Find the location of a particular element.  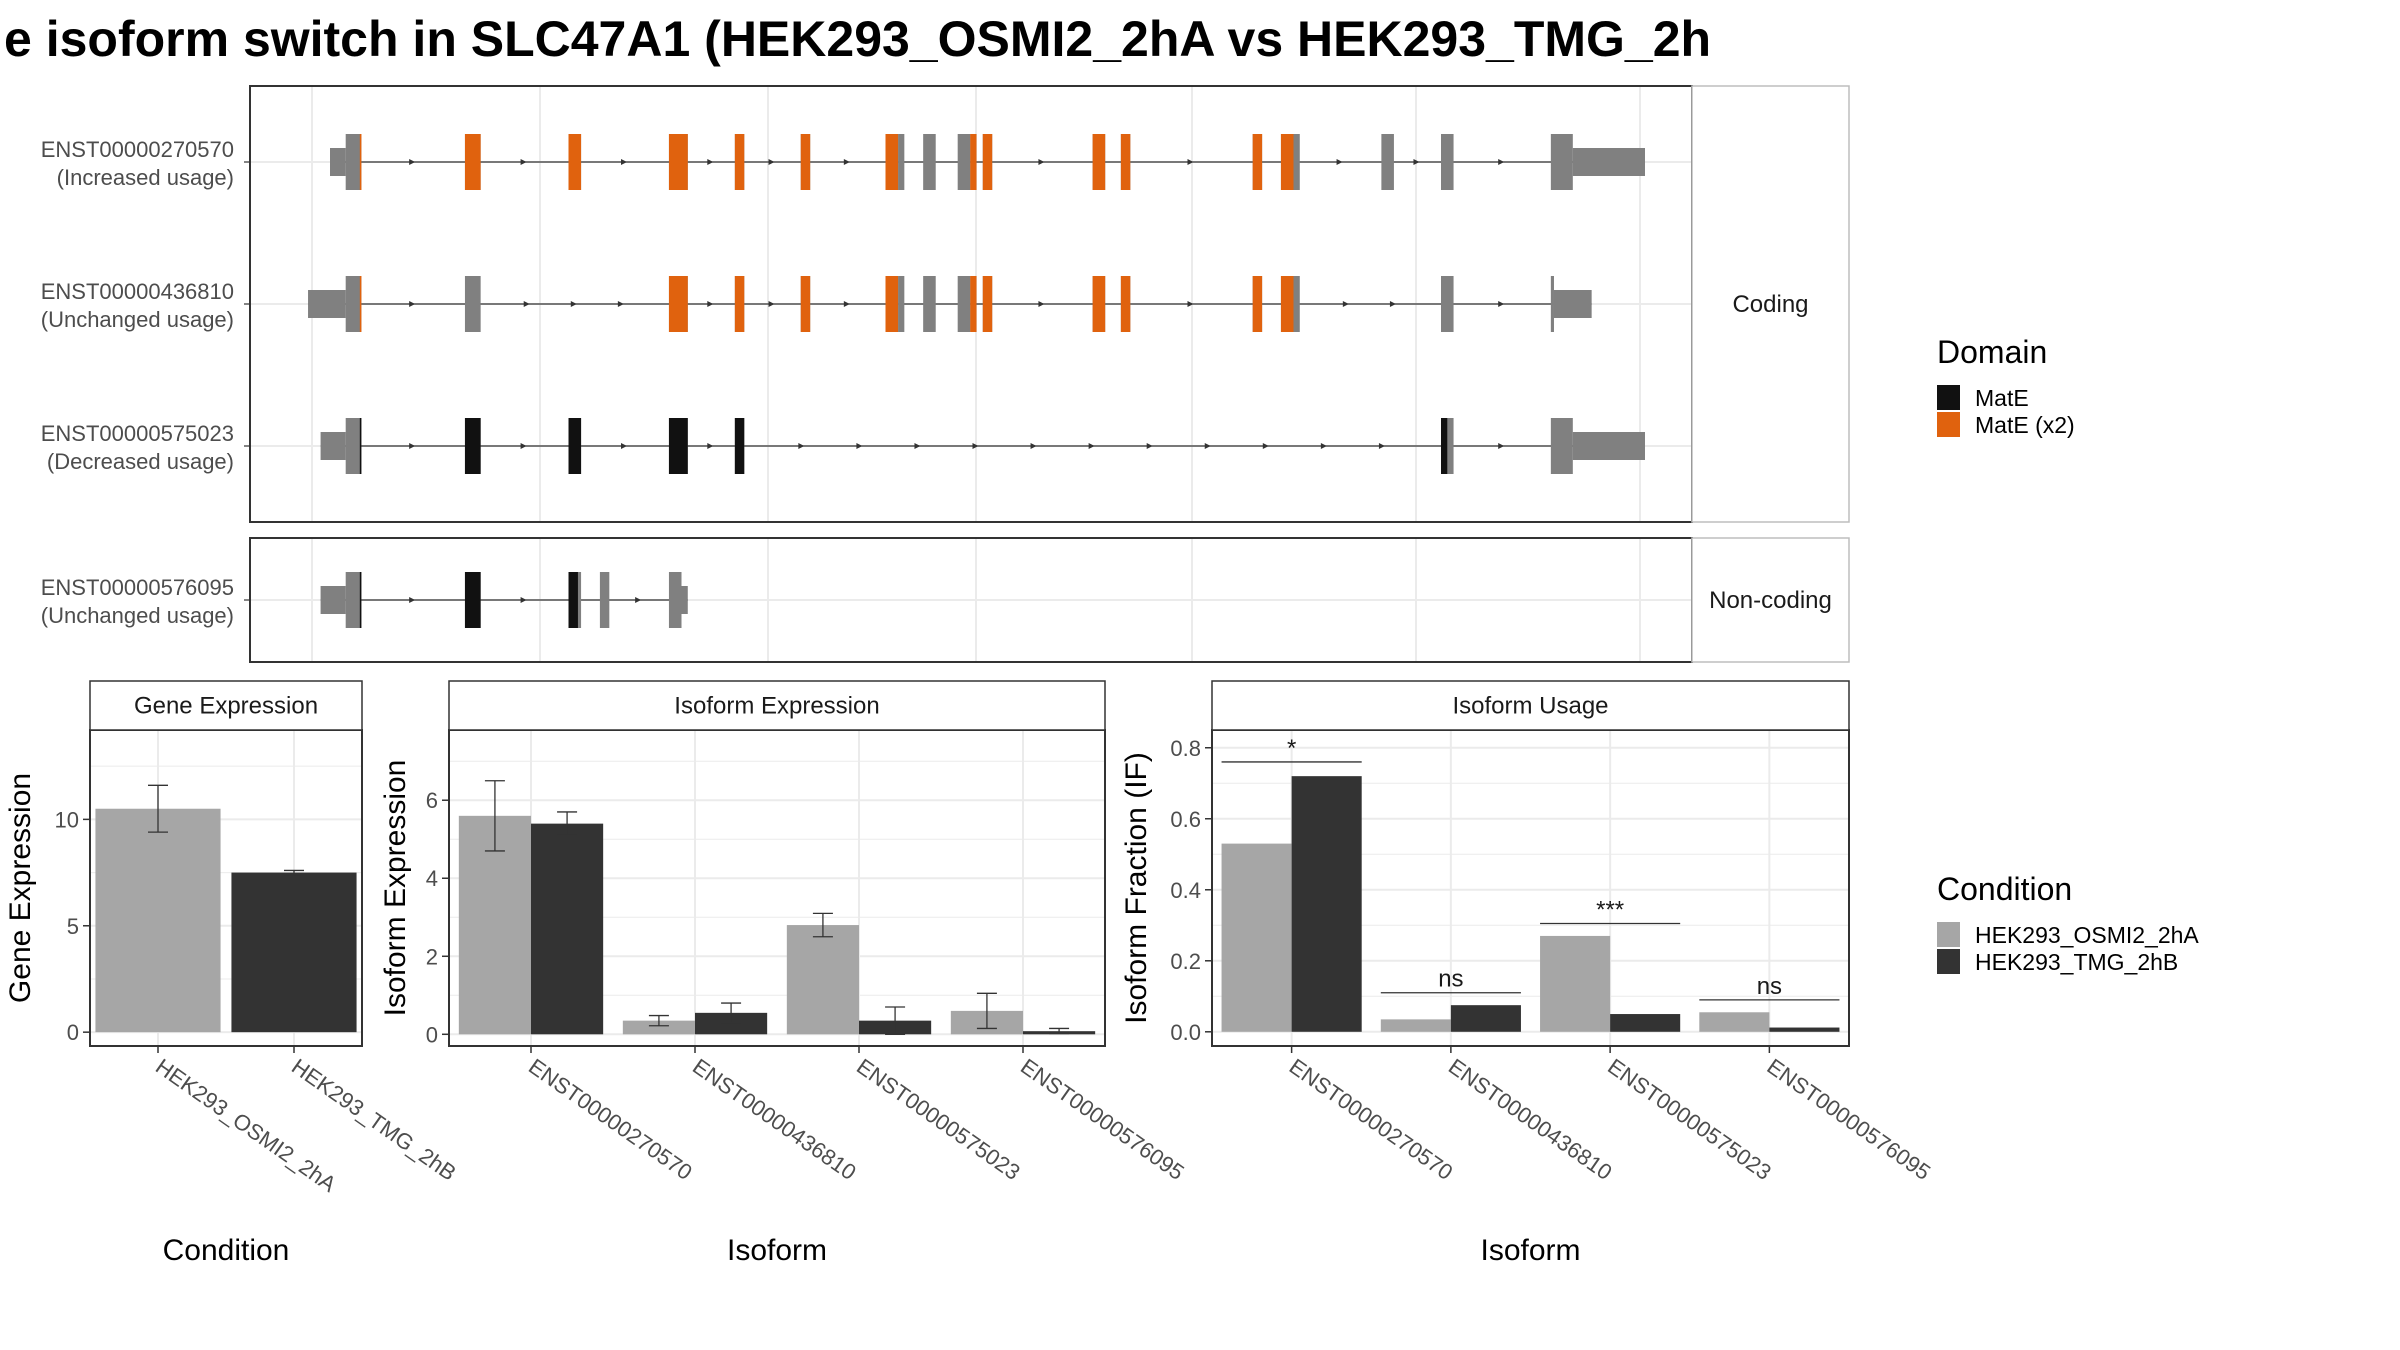

mate-domain is located at coordinates (472, 600).